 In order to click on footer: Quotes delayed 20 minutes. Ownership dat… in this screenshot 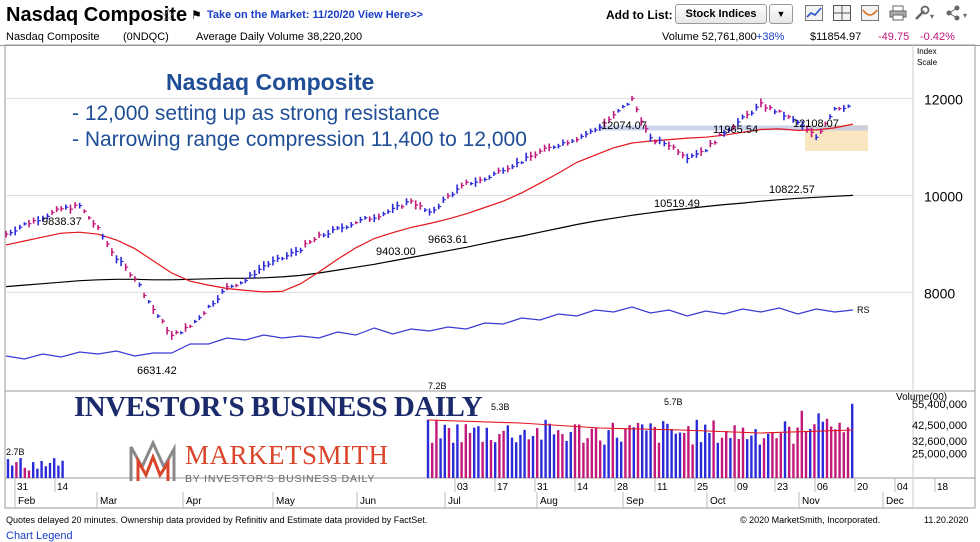, I will do `click(490, 527)`.